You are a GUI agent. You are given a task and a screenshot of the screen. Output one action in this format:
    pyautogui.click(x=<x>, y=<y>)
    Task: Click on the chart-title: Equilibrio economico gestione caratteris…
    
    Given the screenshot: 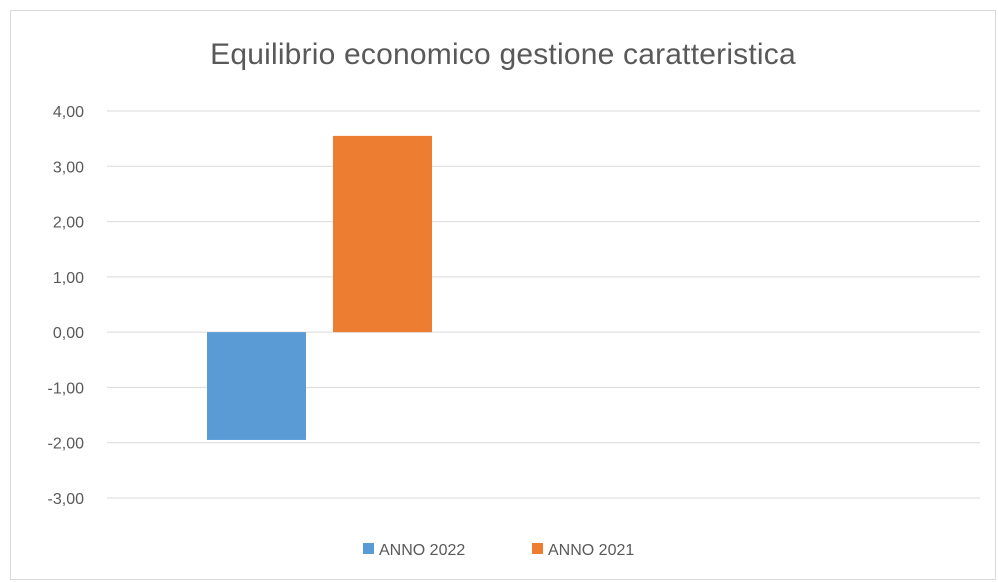 What is the action you would take?
    pyautogui.click(x=503, y=54)
    